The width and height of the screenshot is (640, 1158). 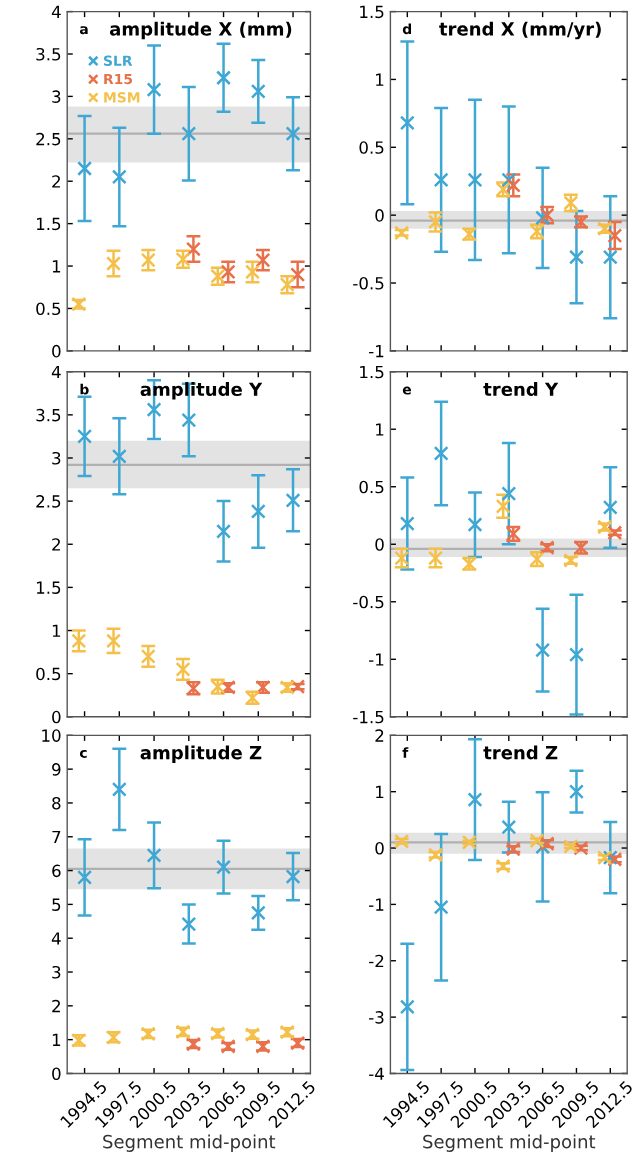 What do you see at coordinates (521, 389) in the screenshot?
I see `chart-title: trend Y` at bounding box center [521, 389].